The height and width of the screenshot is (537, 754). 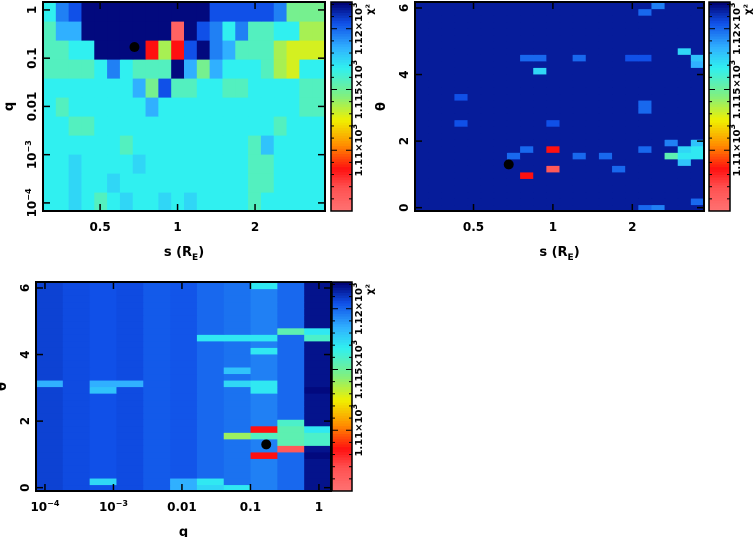 I want to click on y-tick-label-text: 10, so click(x=32, y=209).